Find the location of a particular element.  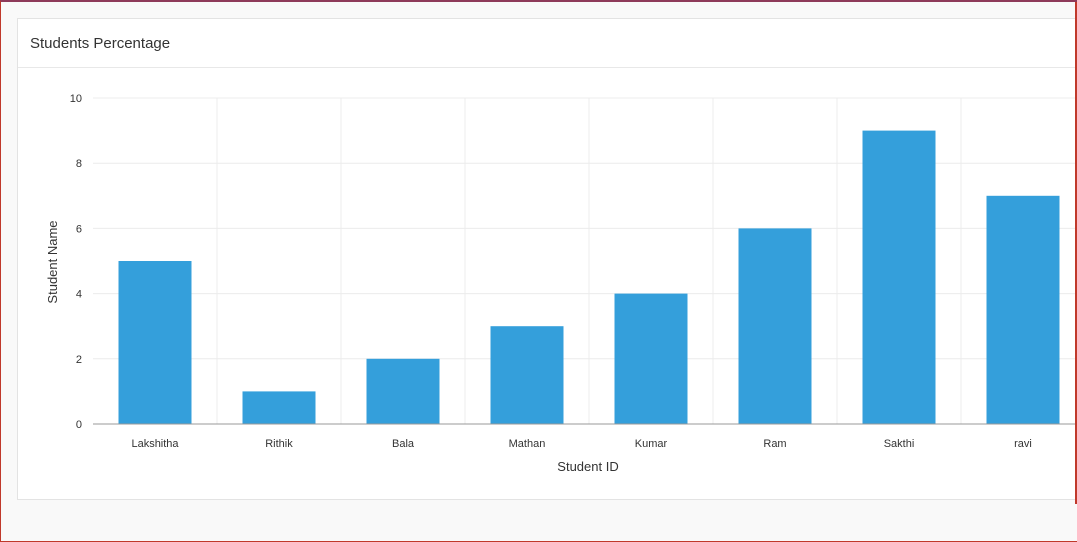

x-tick-label: Rithik is located at coordinates (279, 444).